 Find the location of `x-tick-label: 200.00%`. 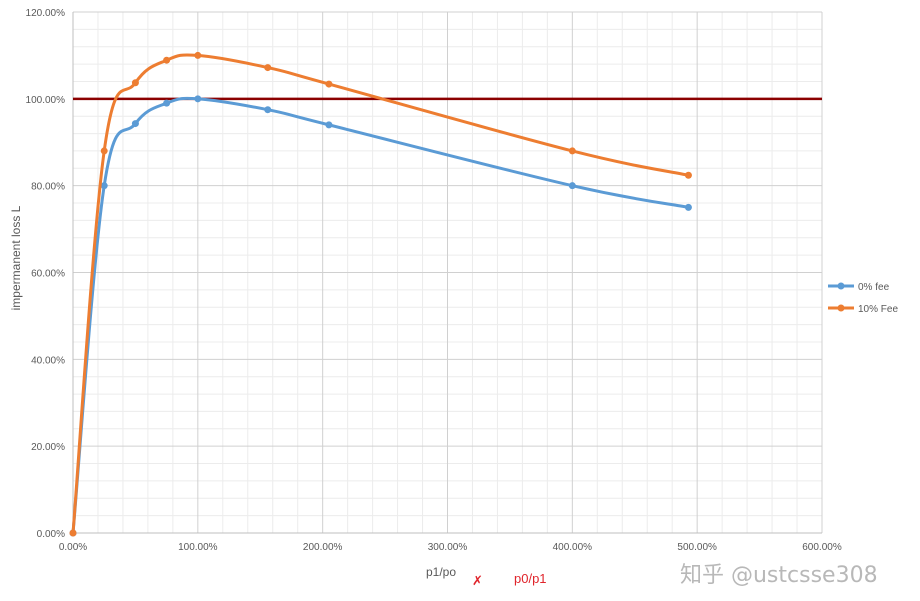

x-tick-label: 200.00% is located at coordinates (323, 547).